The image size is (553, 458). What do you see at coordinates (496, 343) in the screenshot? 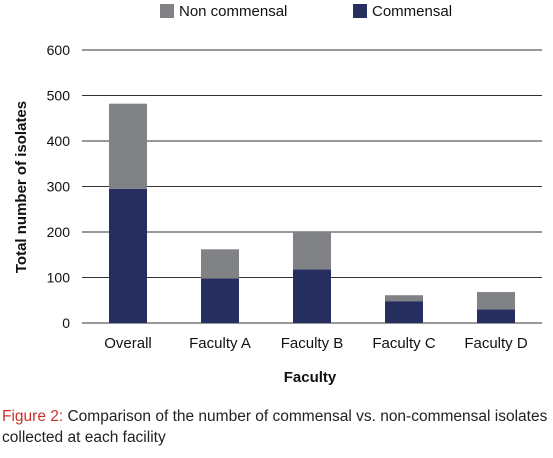
I see `x-tick-label: Faculty D` at bounding box center [496, 343].